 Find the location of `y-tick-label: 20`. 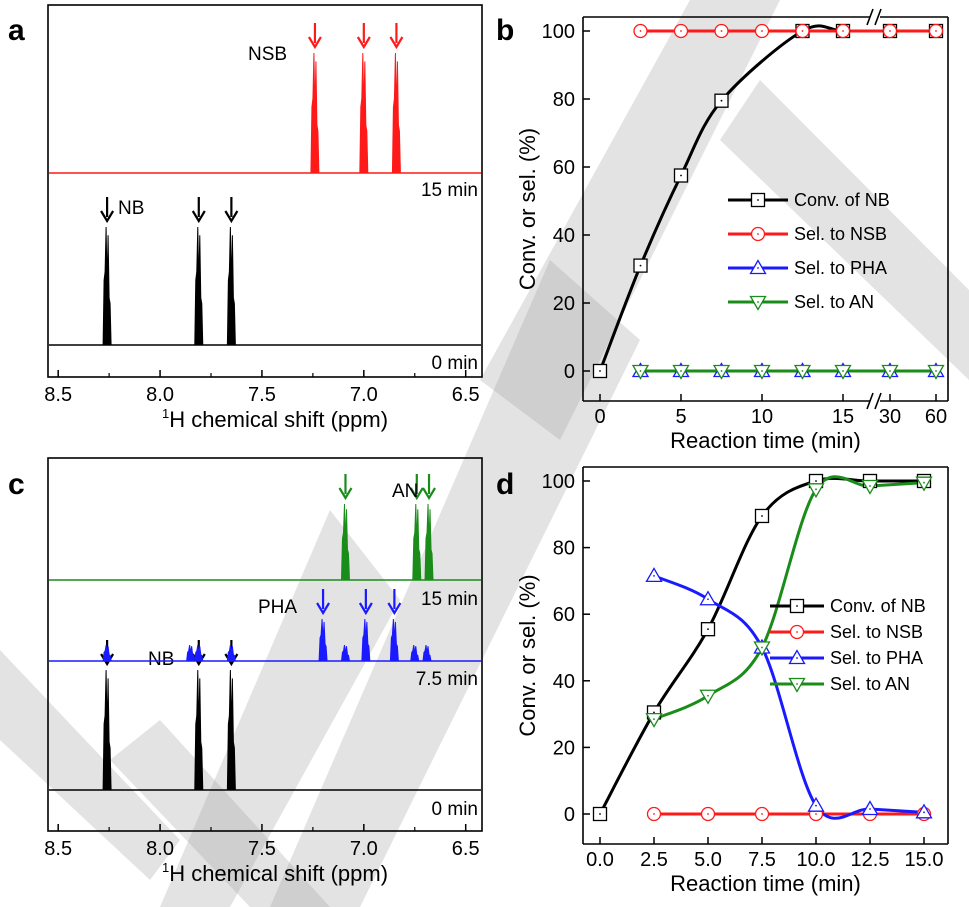

y-tick-label: 20 is located at coordinates (564, 748).